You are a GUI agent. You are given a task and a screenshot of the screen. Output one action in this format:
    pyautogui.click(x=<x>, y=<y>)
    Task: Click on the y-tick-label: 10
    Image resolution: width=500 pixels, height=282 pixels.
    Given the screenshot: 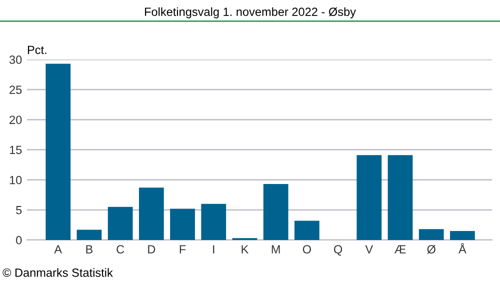 What is the action you would take?
    pyautogui.click(x=16, y=180)
    